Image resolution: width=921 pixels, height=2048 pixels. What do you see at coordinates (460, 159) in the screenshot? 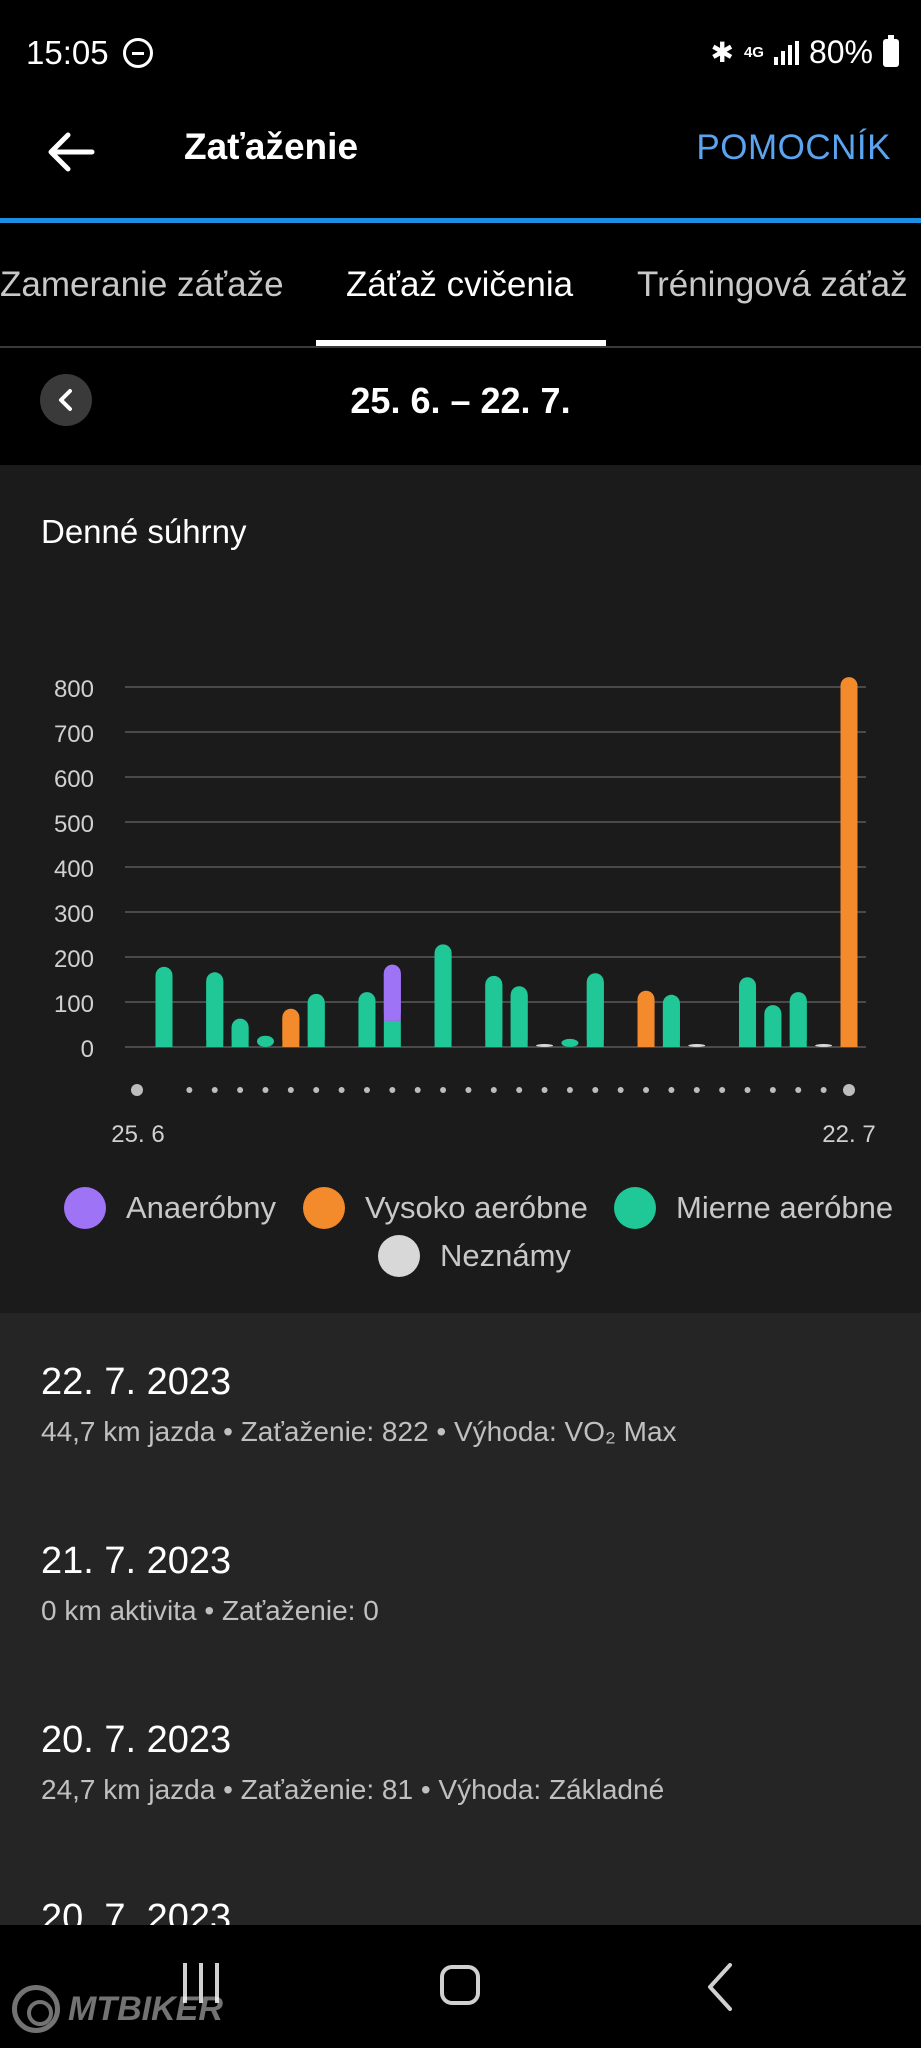
I see `app-bar: Zaťaženie POMOCNÍK` at bounding box center [460, 159].